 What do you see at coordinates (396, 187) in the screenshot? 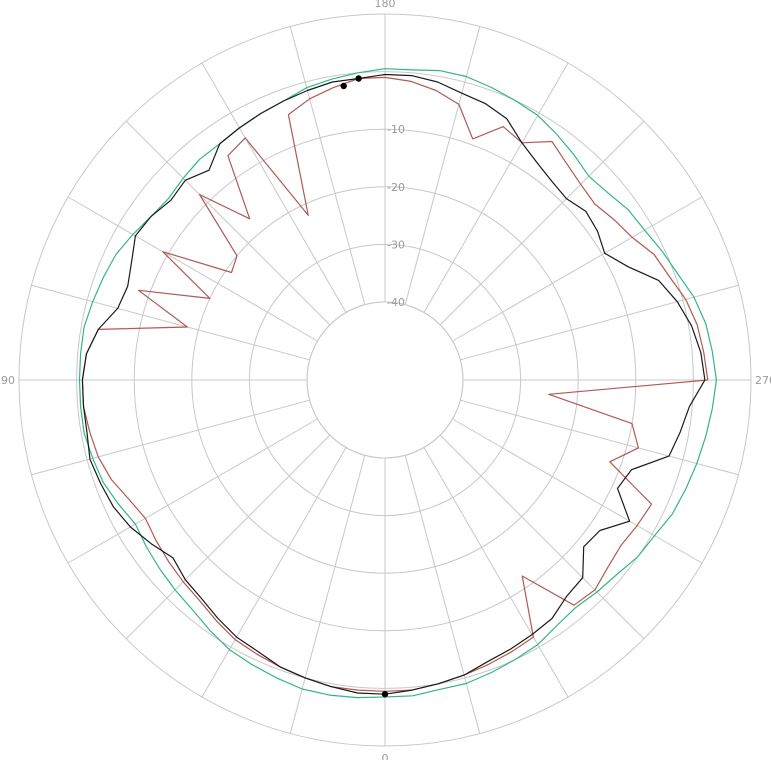
I see `radial-tick-label: -20` at bounding box center [396, 187].